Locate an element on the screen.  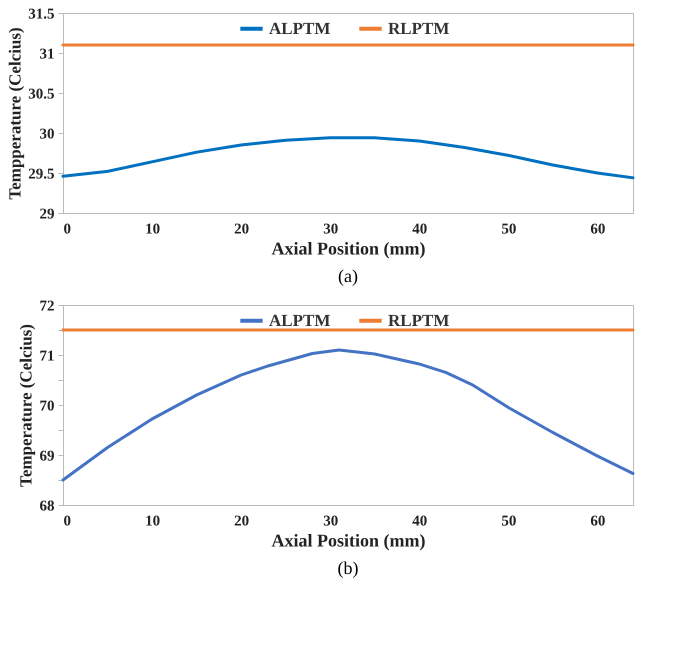
y-tick-label: 30.5 is located at coordinates (41, 94).